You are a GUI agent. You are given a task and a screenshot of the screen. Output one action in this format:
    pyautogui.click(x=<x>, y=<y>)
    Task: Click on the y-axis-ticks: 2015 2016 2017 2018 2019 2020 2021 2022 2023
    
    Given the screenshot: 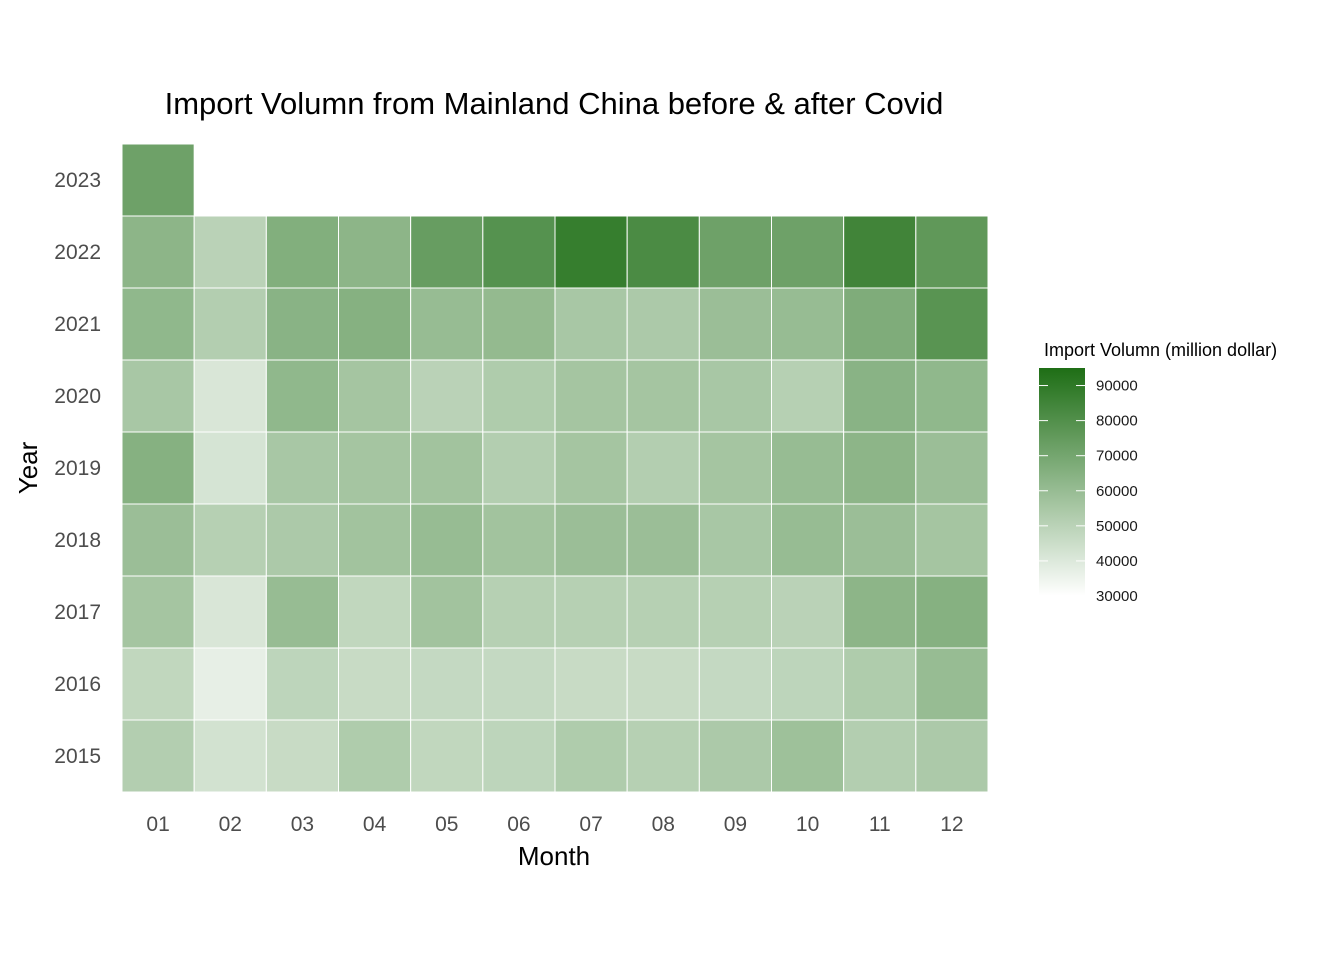 What is the action you would take?
    pyautogui.click(x=77, y=468)
    